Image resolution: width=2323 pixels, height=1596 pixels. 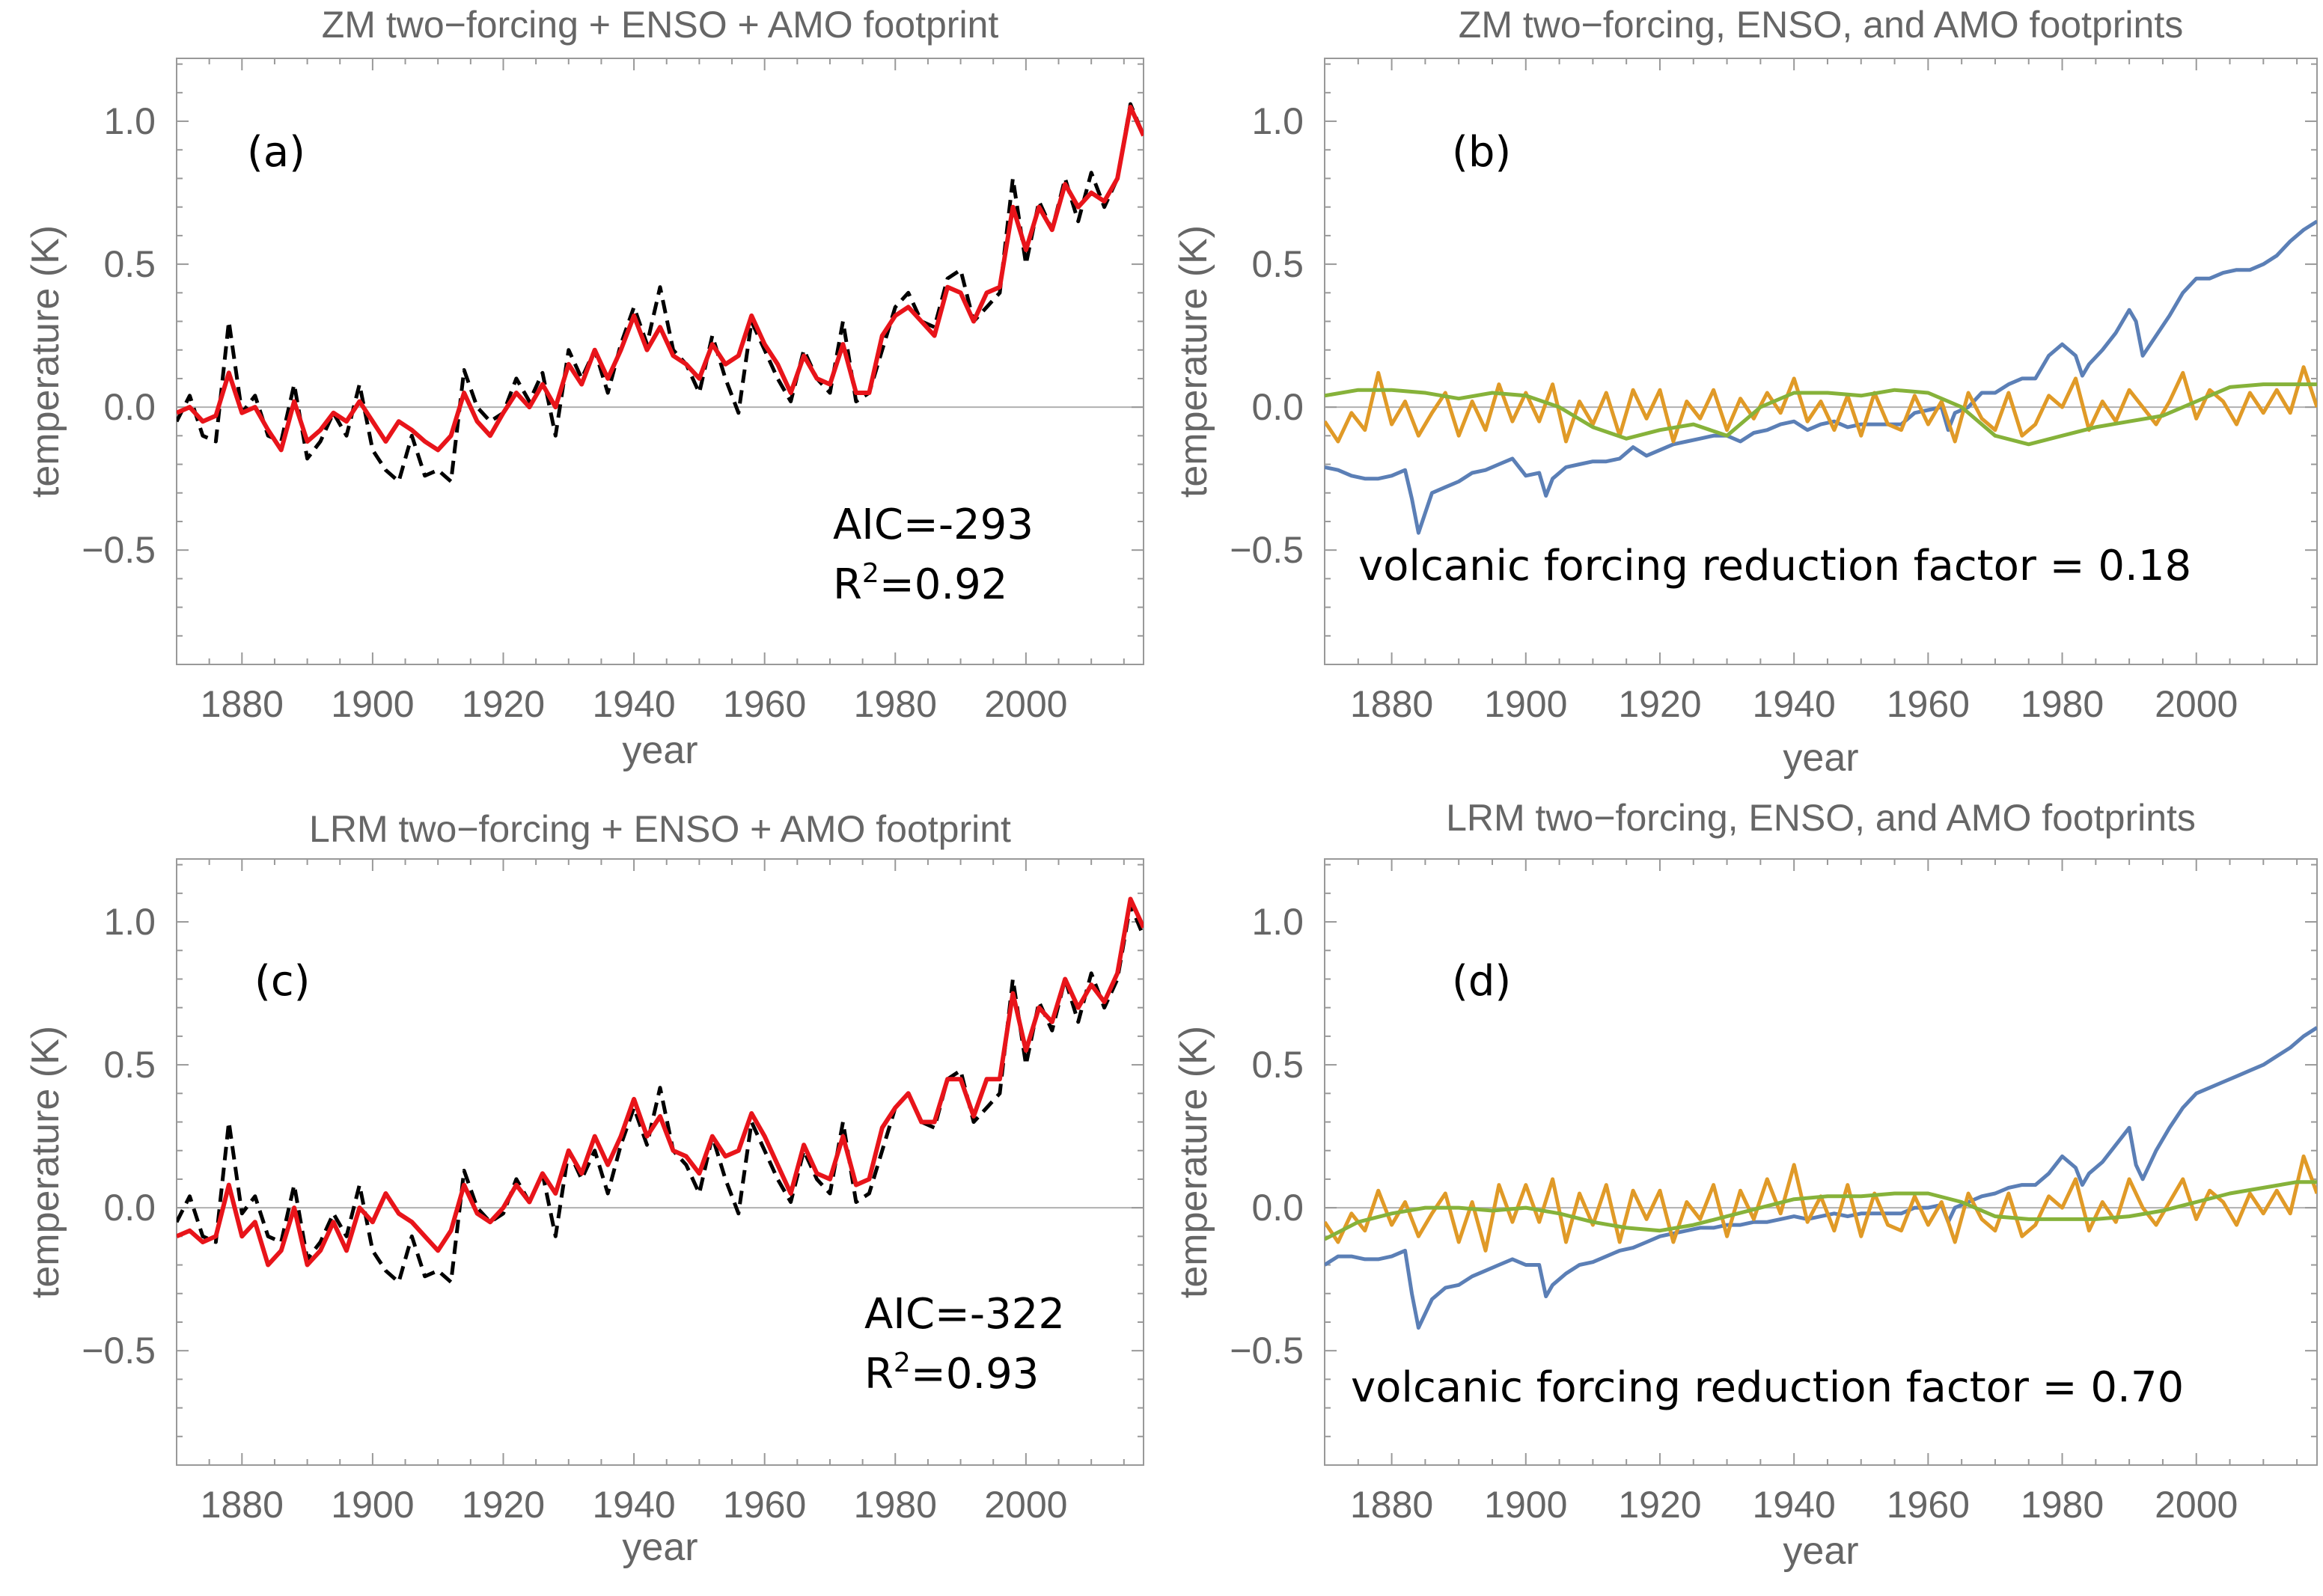 I want to click on r-squared-value: R2=0.92, so click(x=920, y=583).